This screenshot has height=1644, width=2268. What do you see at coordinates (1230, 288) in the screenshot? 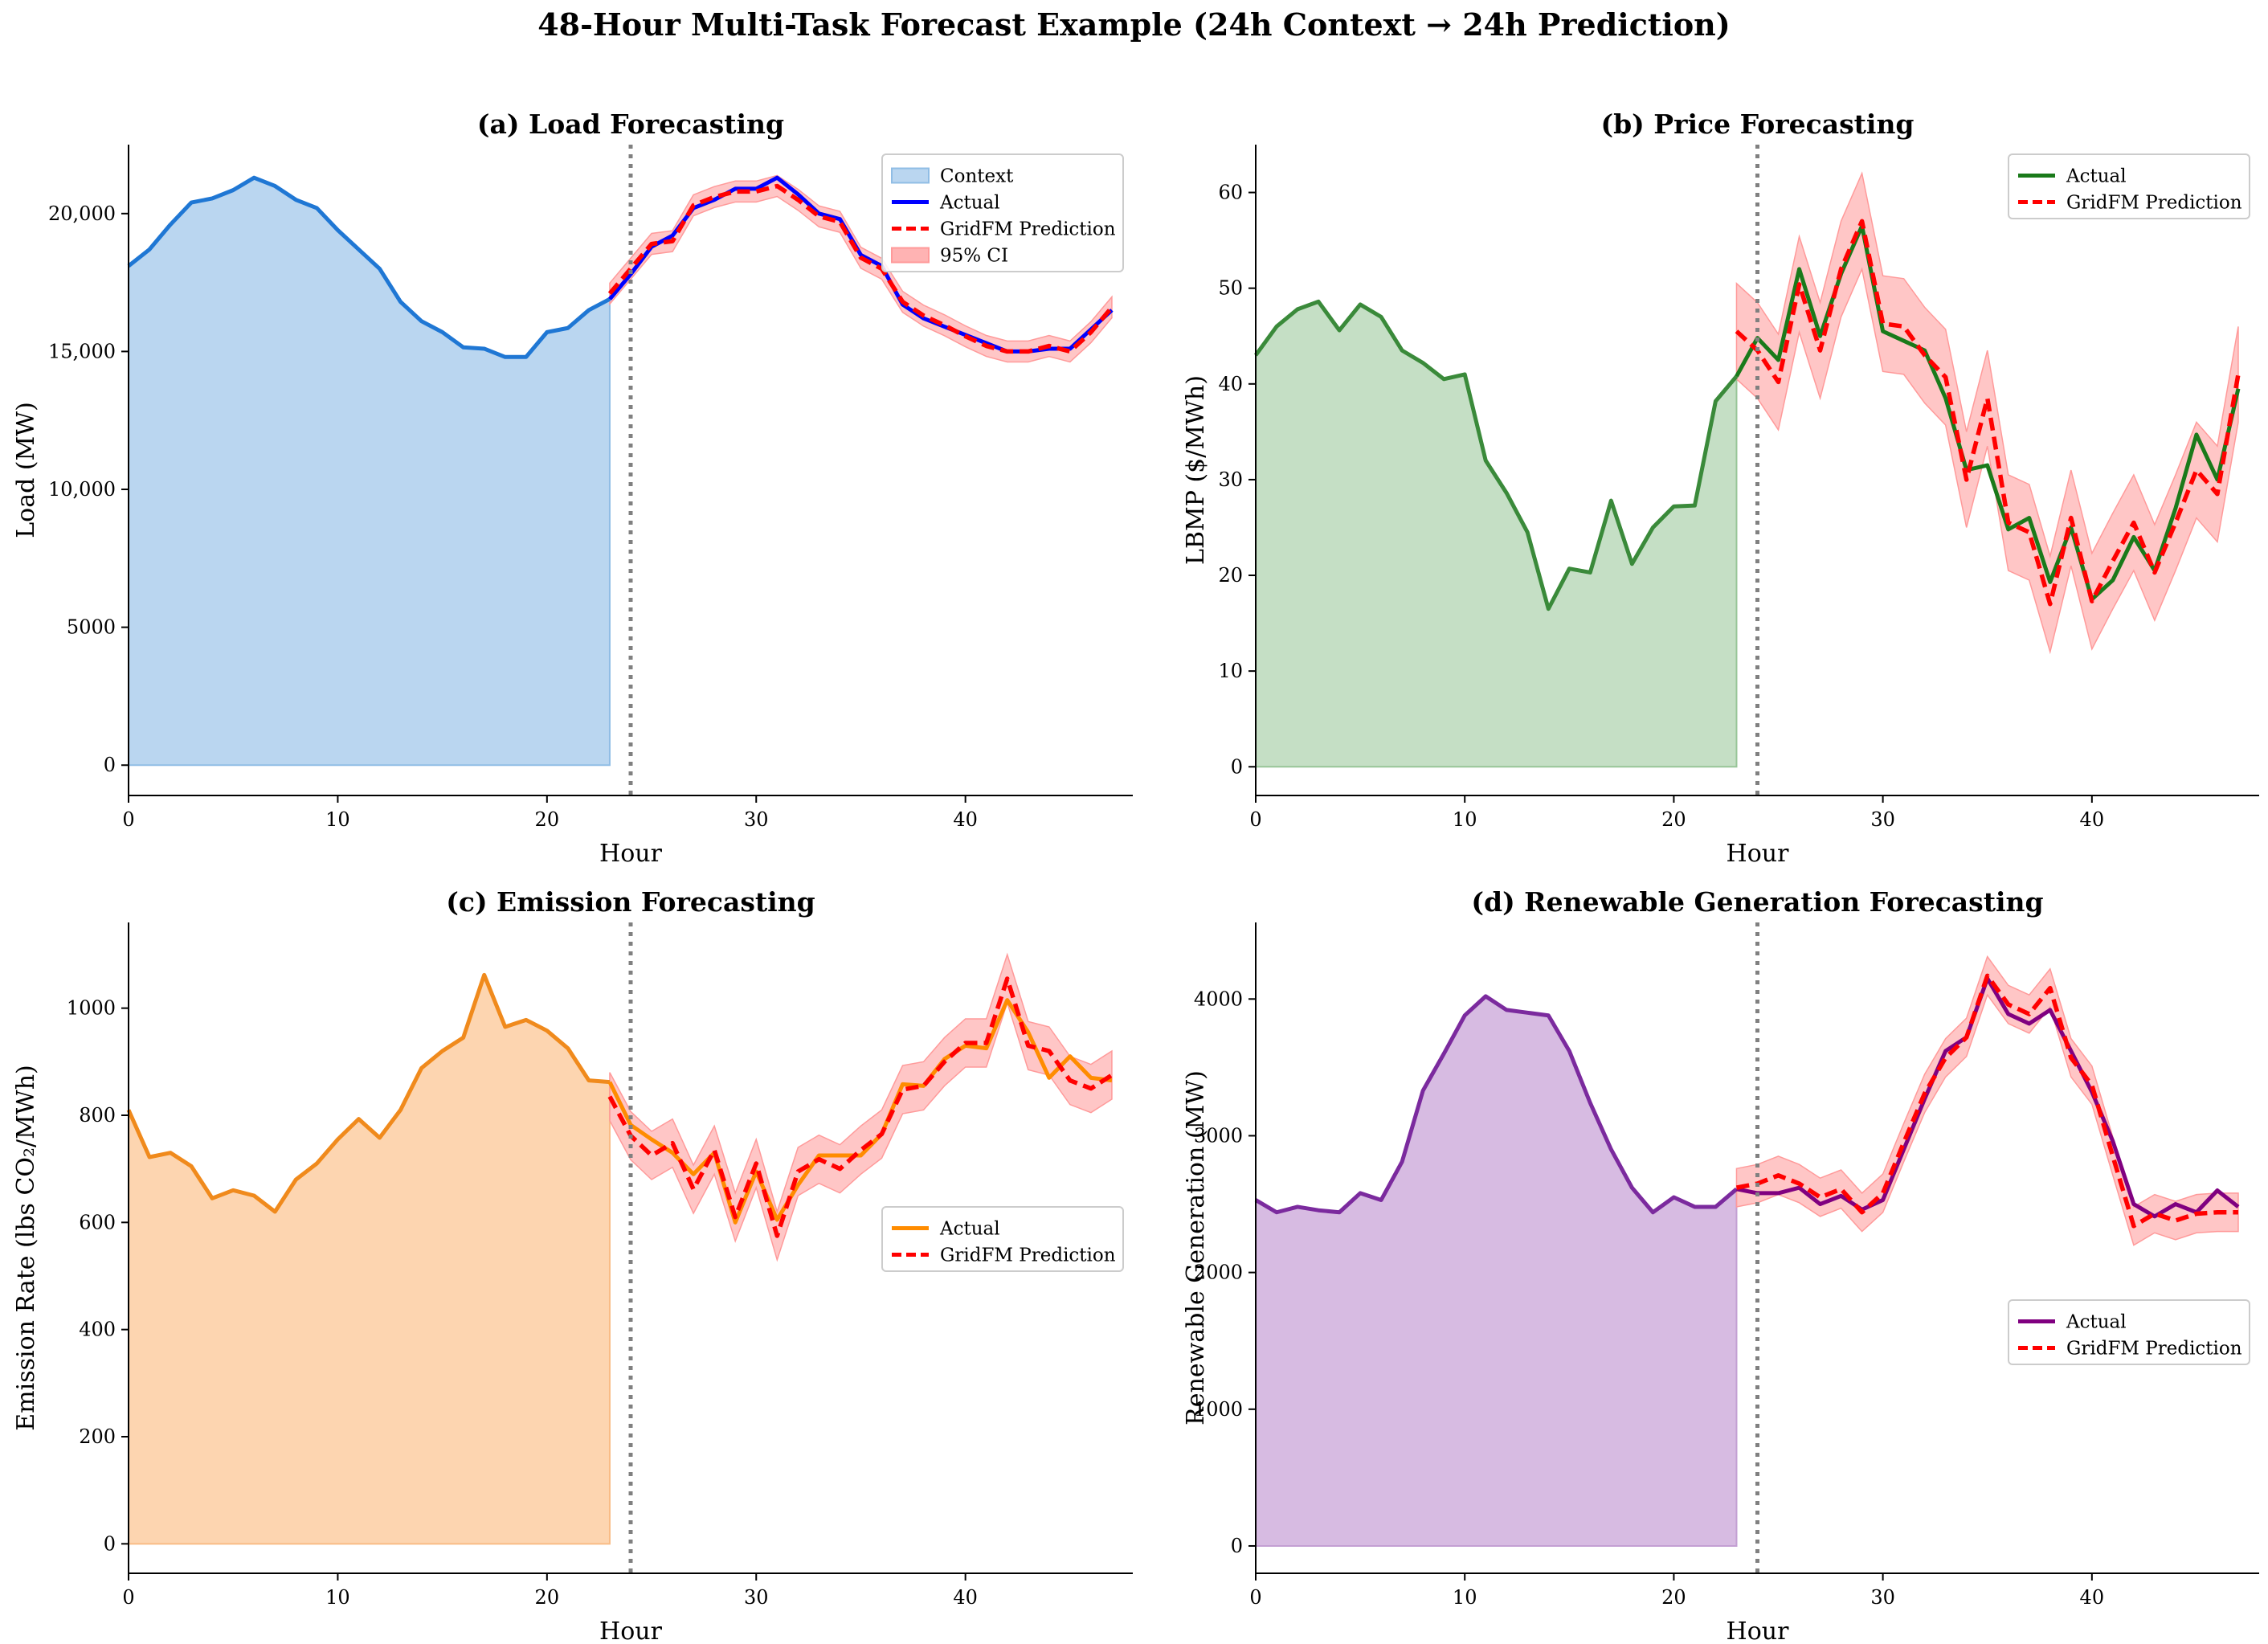
I see `y-tick-label: 50` at bounding box center [1230, 288].